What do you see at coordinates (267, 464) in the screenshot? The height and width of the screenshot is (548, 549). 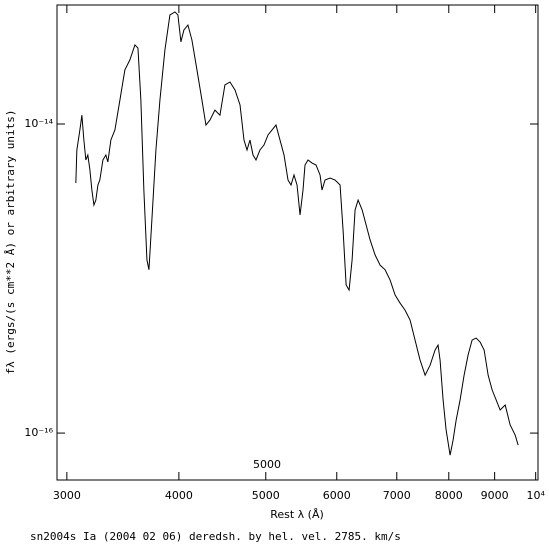 I see `annotation: 5000` at bounding box center [267, 464].